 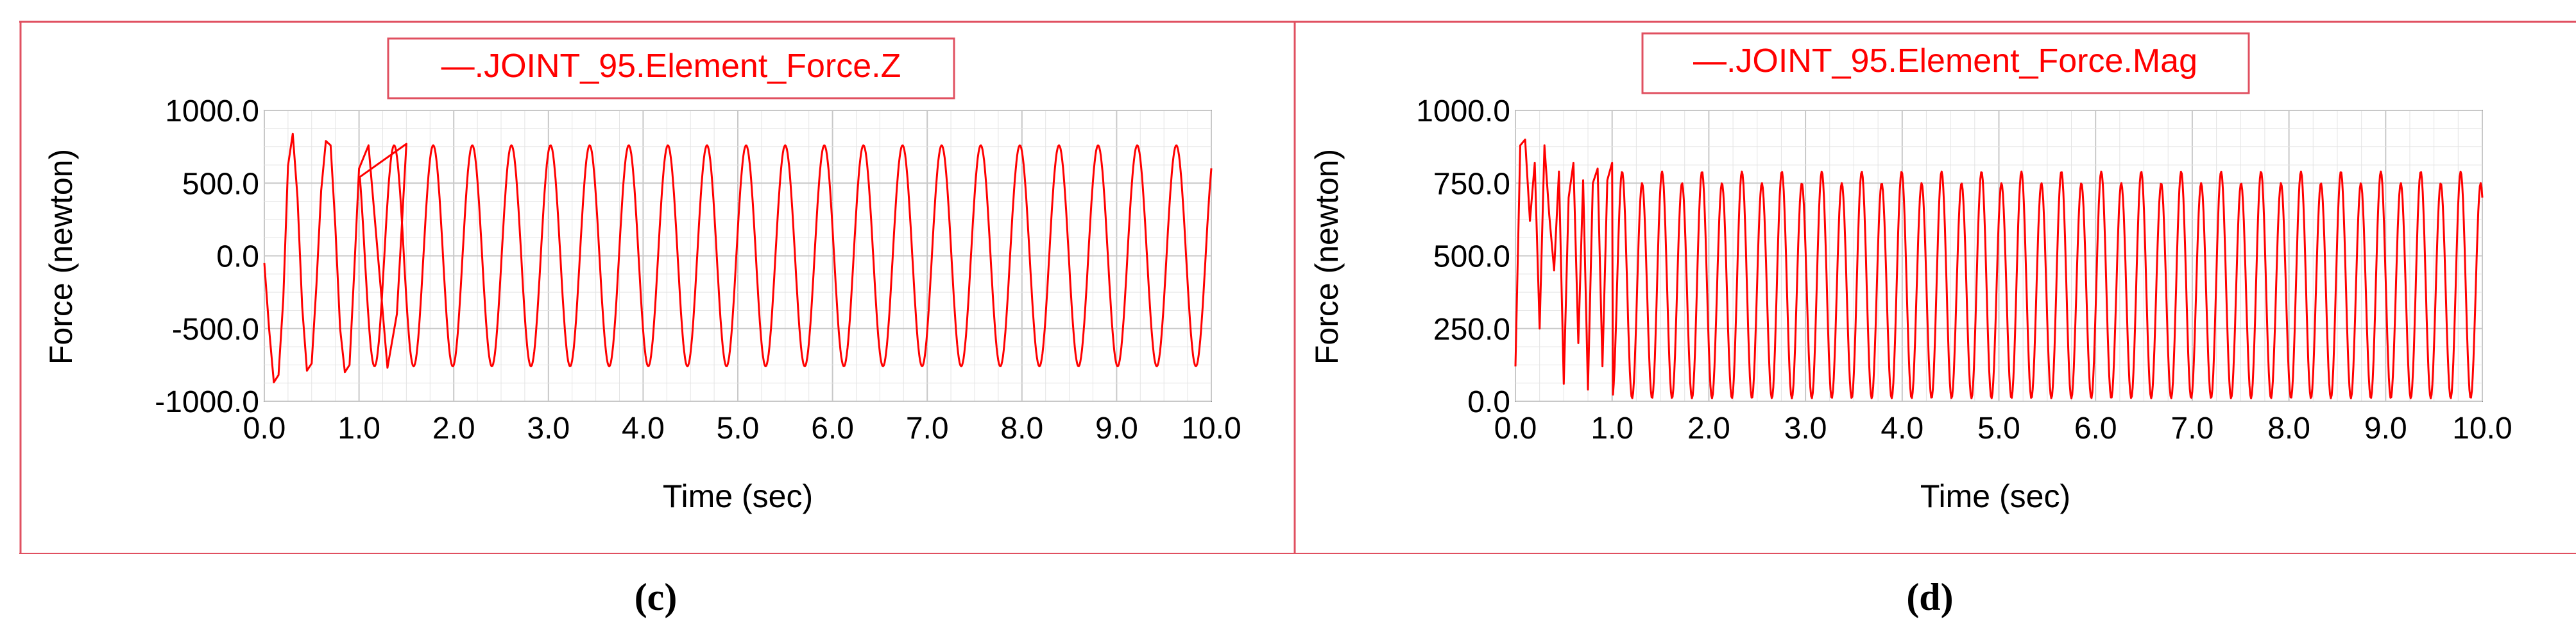 What do you see at coordinates (738, 258) in the screenshot?
I see `series-line-c` at bounding box center [738, 258].